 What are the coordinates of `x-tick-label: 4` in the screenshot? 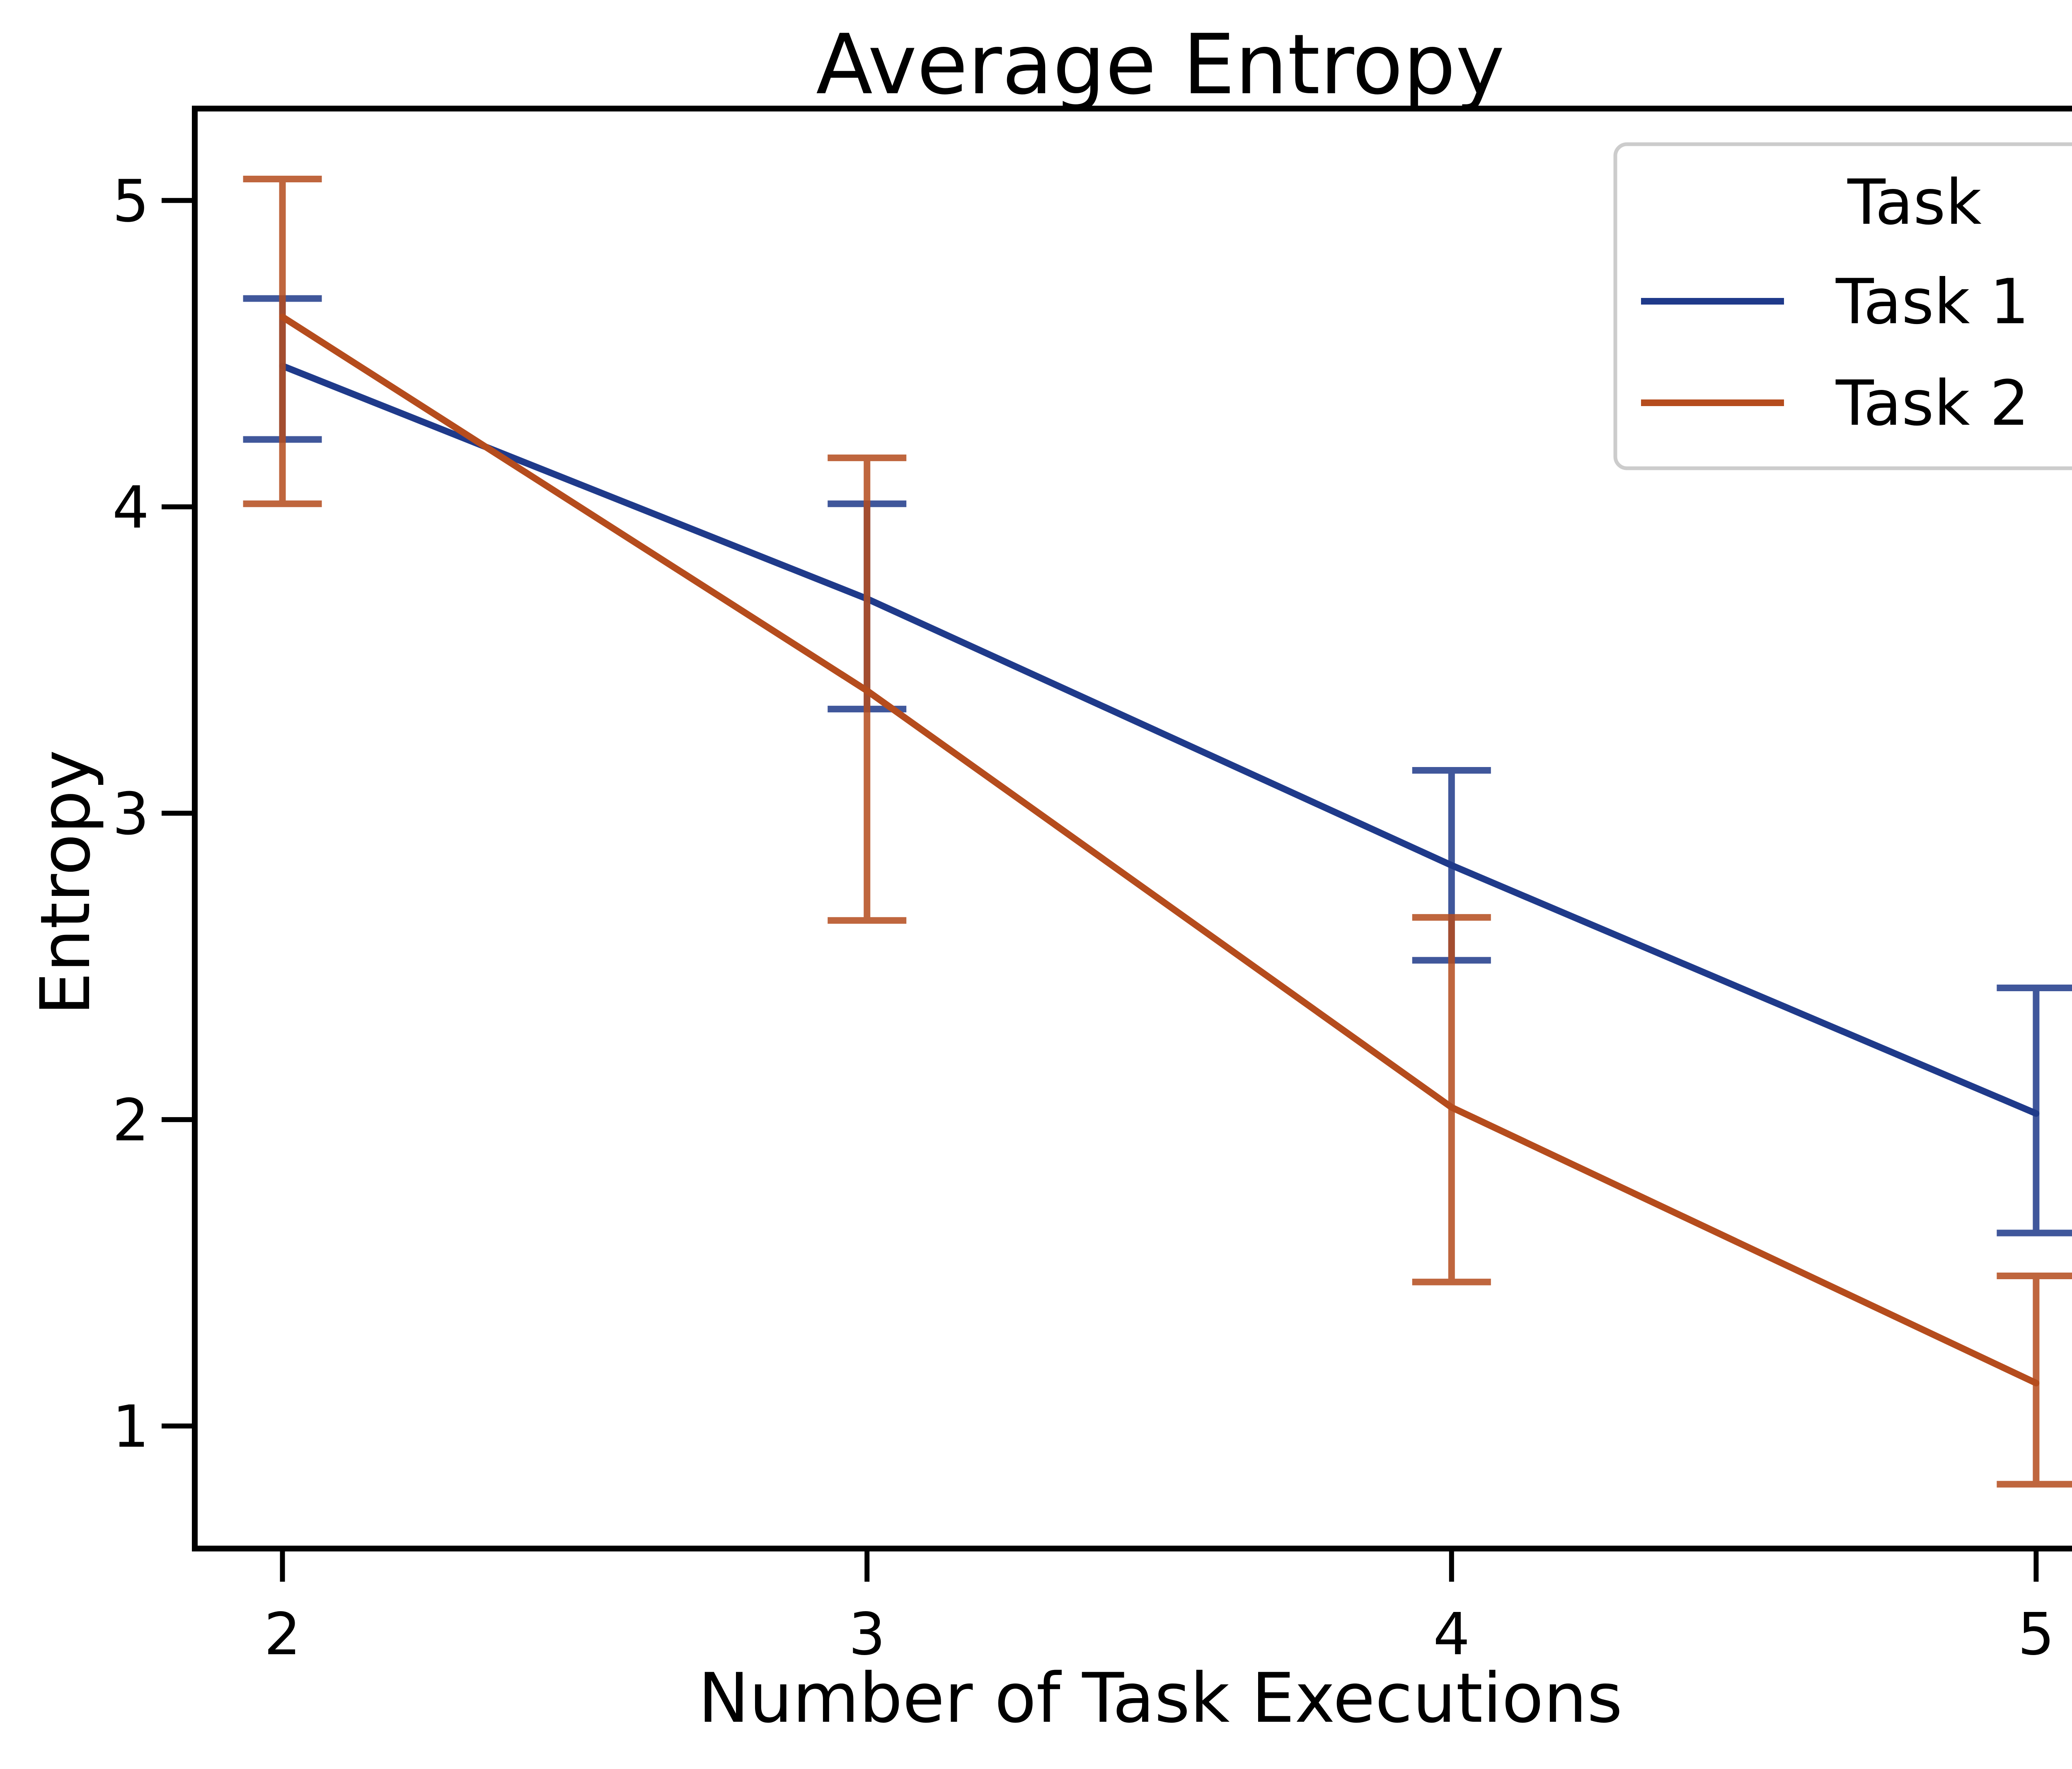 It's located at (1451, 1634).